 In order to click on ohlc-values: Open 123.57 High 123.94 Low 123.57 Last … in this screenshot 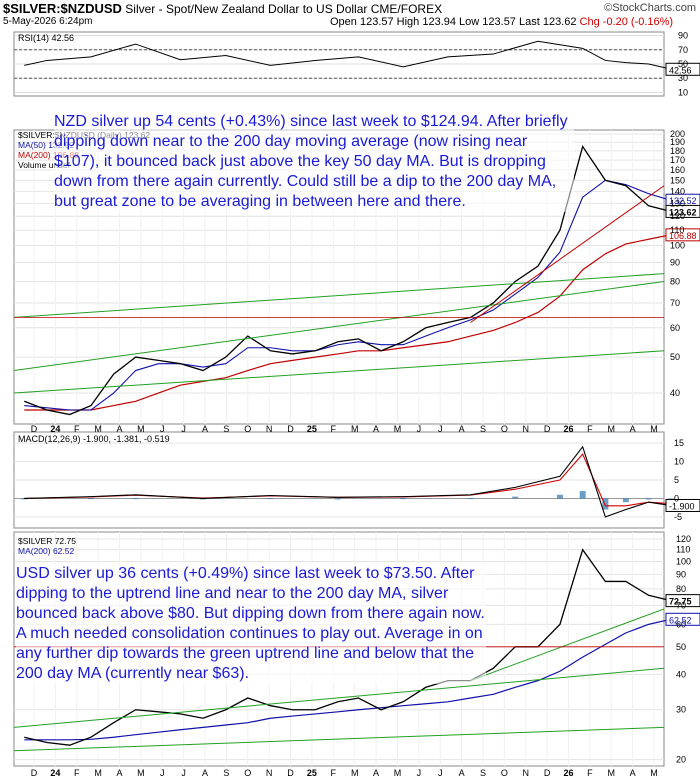, I will do `click(453, 22)`.